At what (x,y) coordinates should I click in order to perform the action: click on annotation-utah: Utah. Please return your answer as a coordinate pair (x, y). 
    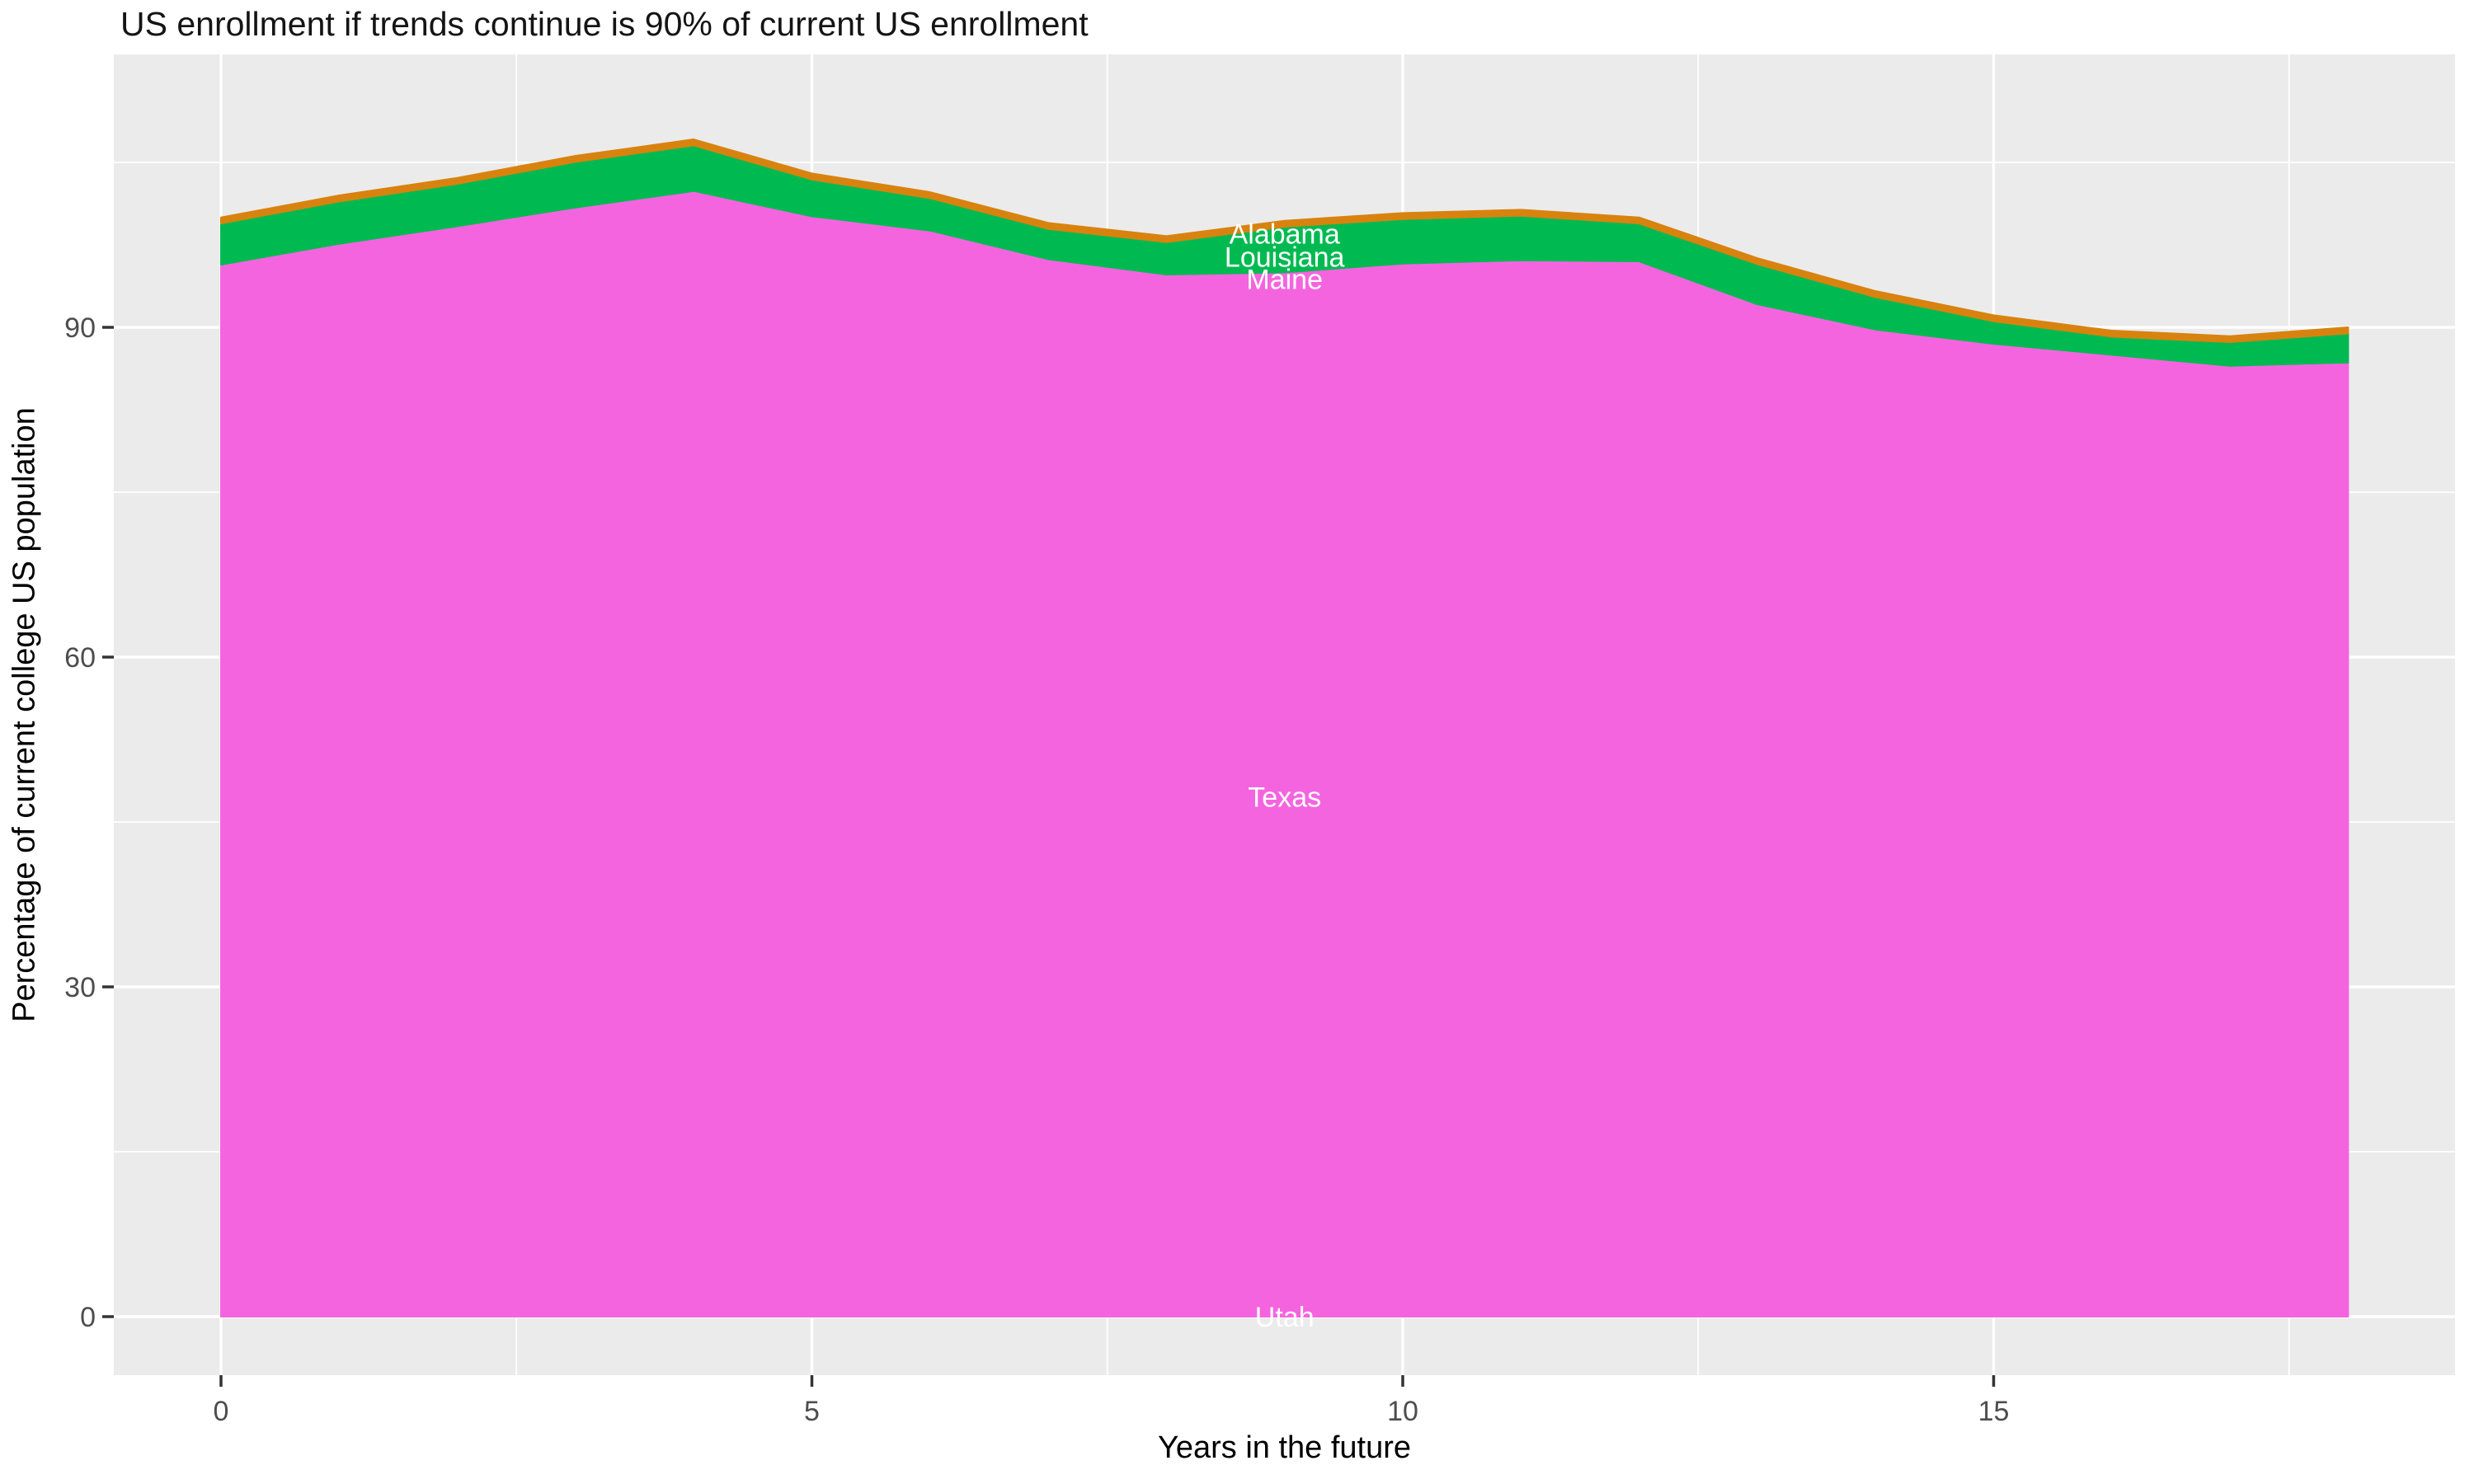
    Looking at the image, I should click on (1285, 1317).